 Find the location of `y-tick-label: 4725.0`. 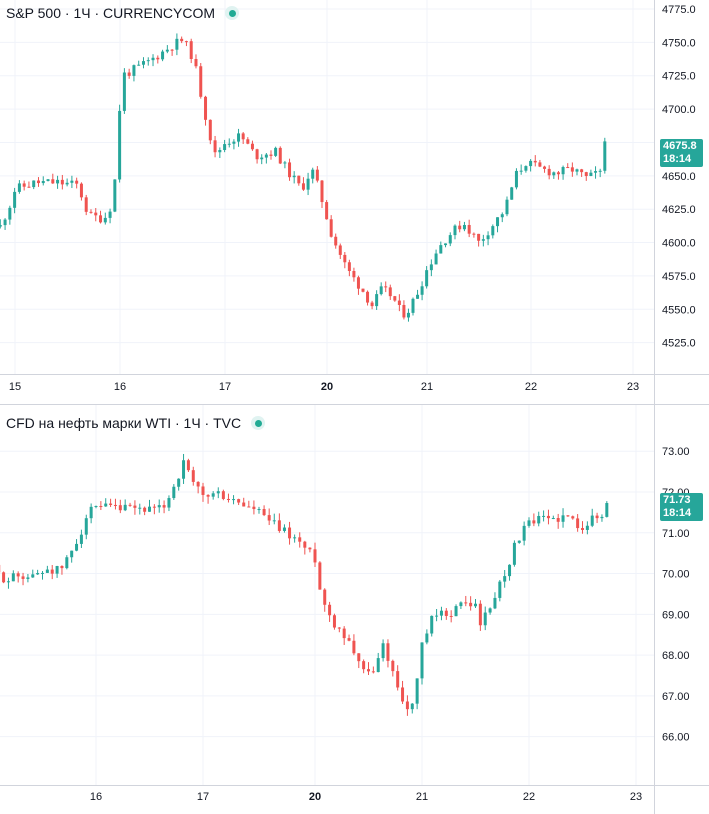

y-tick-label: 4725.0 is located at coordinates (679, 77).